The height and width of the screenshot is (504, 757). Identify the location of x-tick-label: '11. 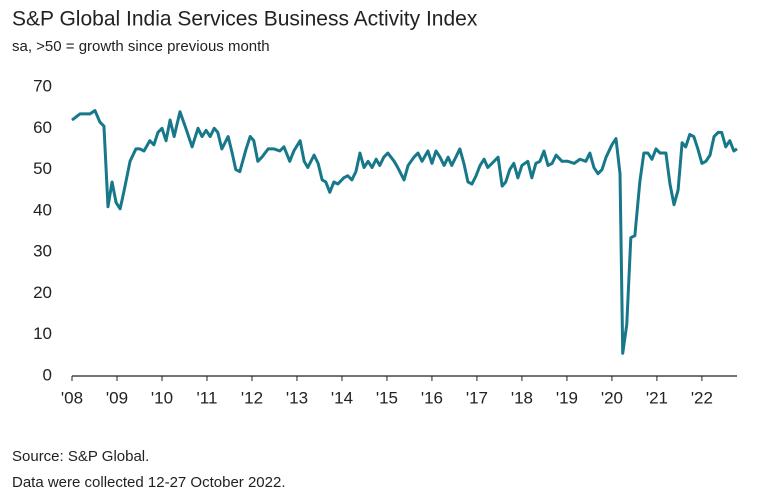
(207, 397).